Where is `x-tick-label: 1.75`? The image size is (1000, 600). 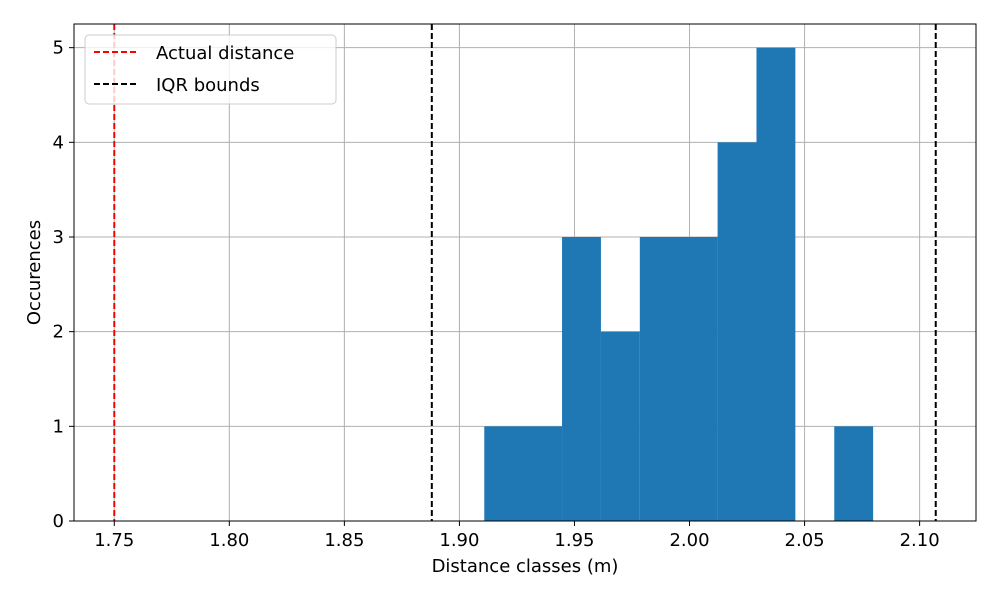 x-tick-label: 1.75 is located at coordinates (114, 540).